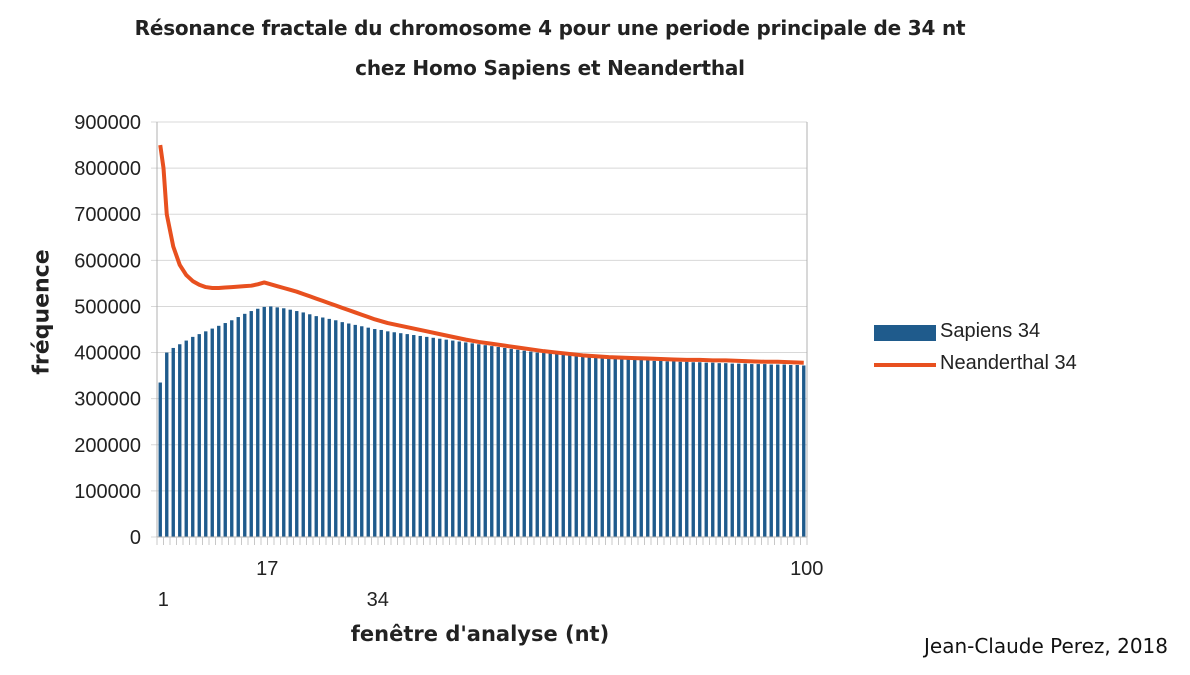 Image resolution: width=1190 pixels, height=675 pixels. I want to click on legend-label-sapiens: Sapiens 34, so click(990, 331).